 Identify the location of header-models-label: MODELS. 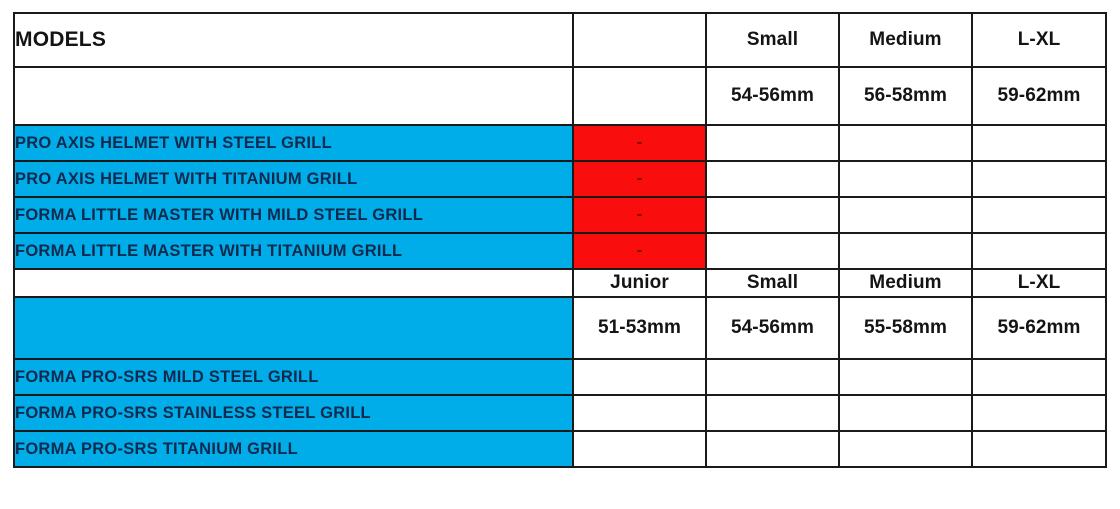
(293, 40).